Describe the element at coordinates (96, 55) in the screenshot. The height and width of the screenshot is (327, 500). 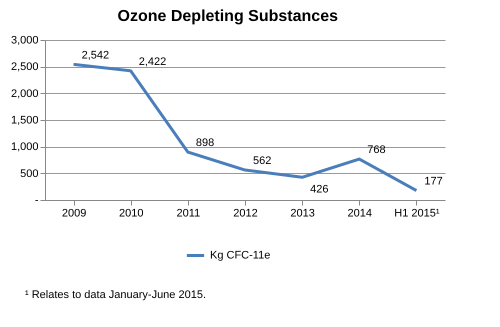
I see `data-label: 2,542` at that location.